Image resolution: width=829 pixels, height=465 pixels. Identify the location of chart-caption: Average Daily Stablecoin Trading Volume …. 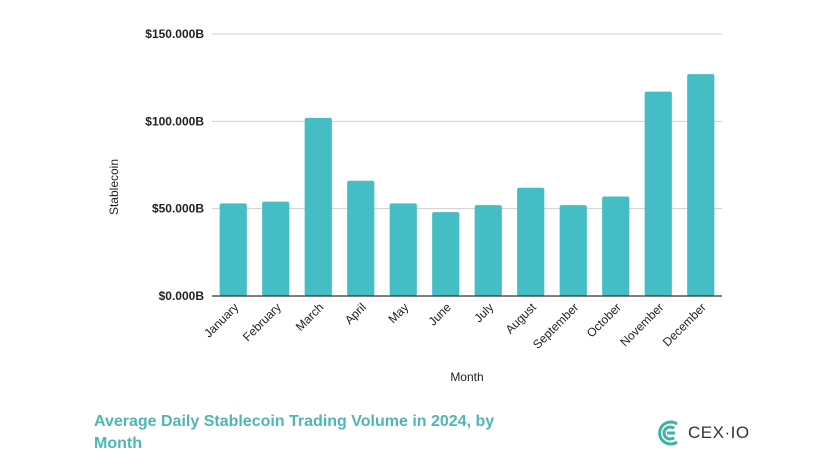
(294, 432).